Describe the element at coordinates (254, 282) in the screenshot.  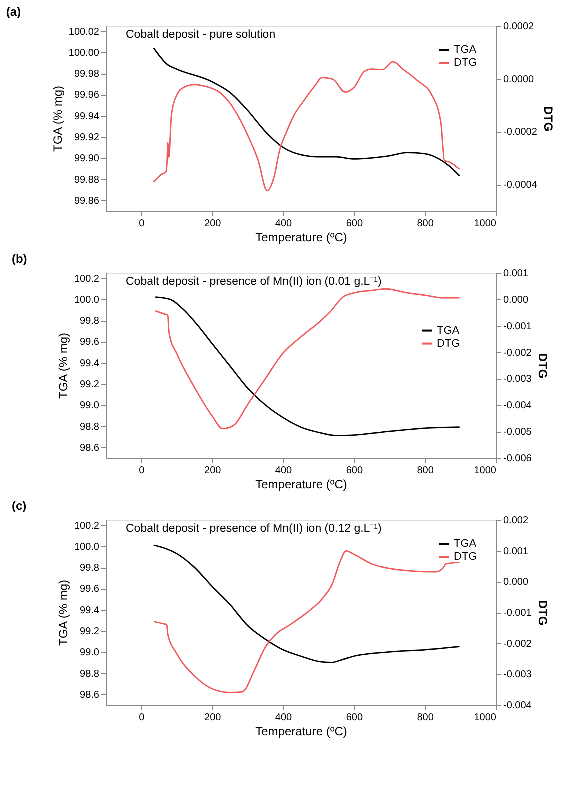
I see `annotation: Cobalt deposit - presence of Mn(II) ion (0.01 g.L⁻¹)` at that location.